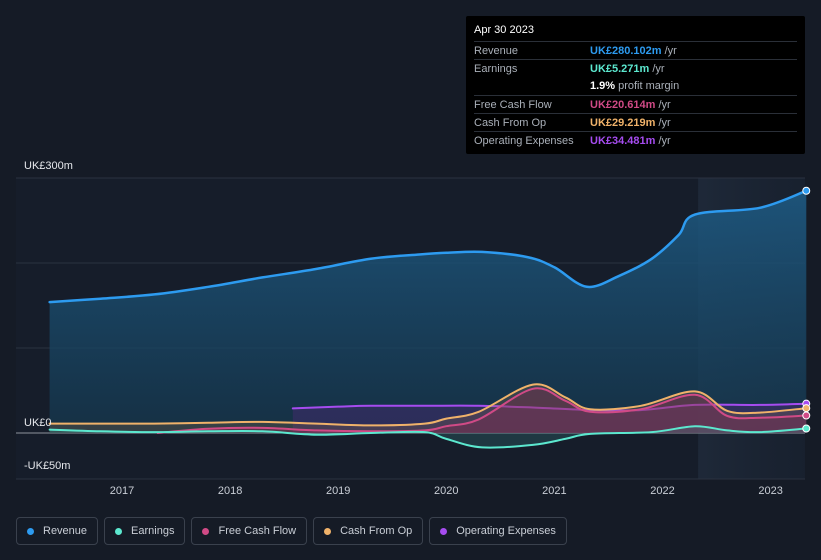  I want to click on x-tick-label-2021: 2021, so click(554, 491).